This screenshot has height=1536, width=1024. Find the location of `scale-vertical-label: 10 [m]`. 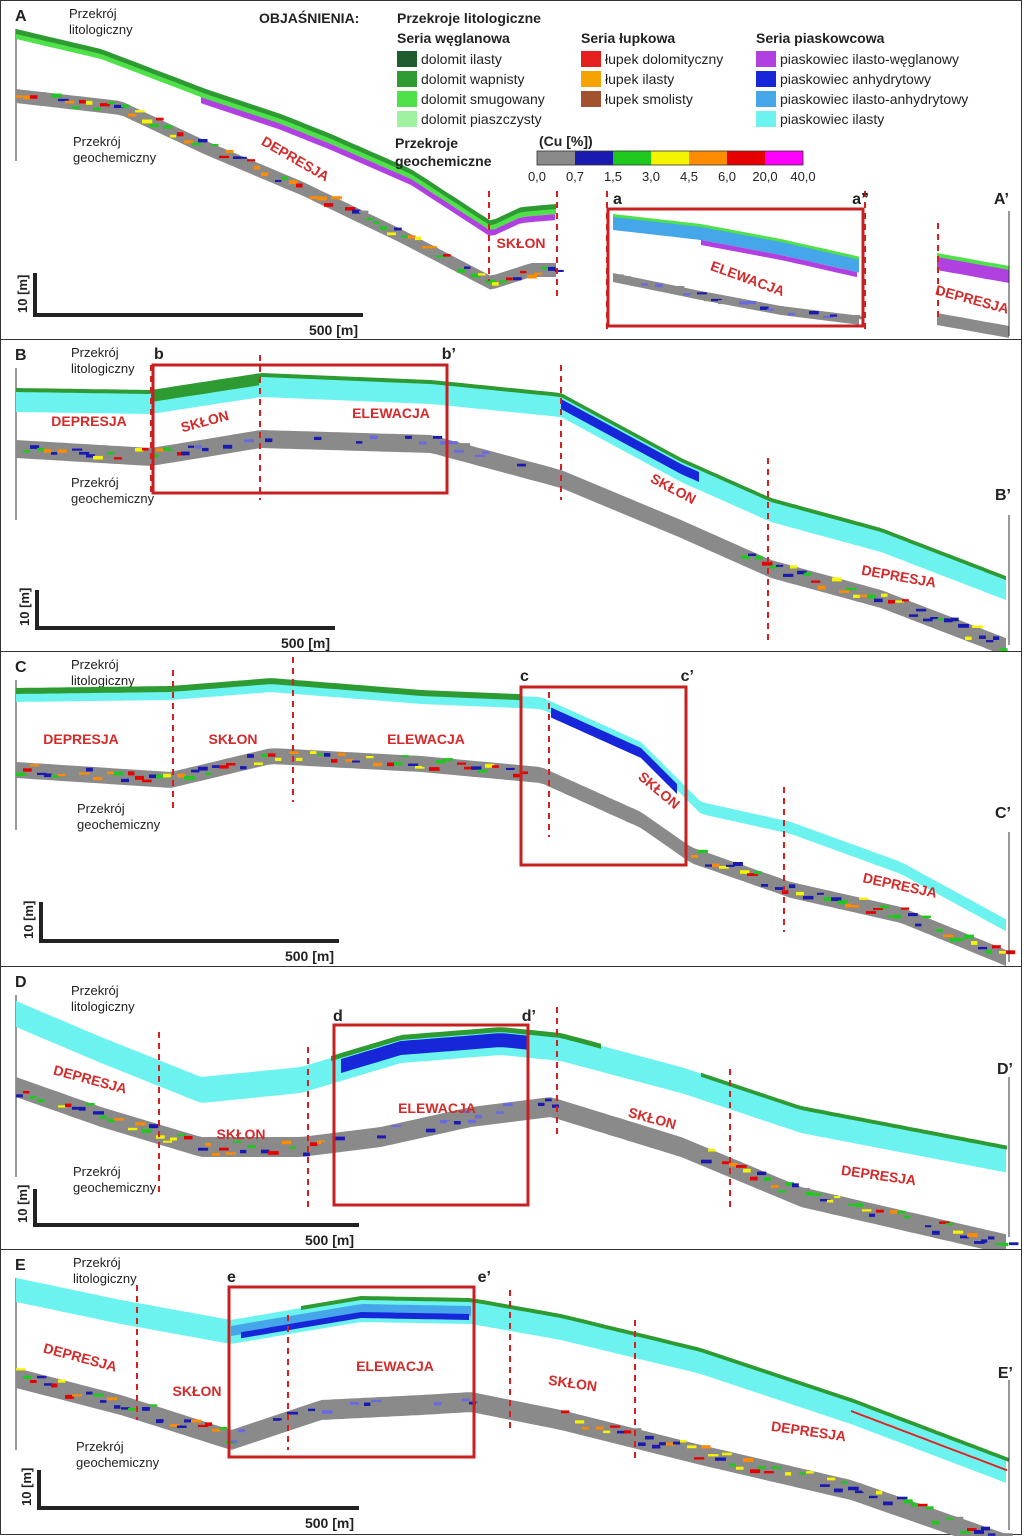

scale-vertical-label: 10 [m] is located at coordinates (26, 1487).